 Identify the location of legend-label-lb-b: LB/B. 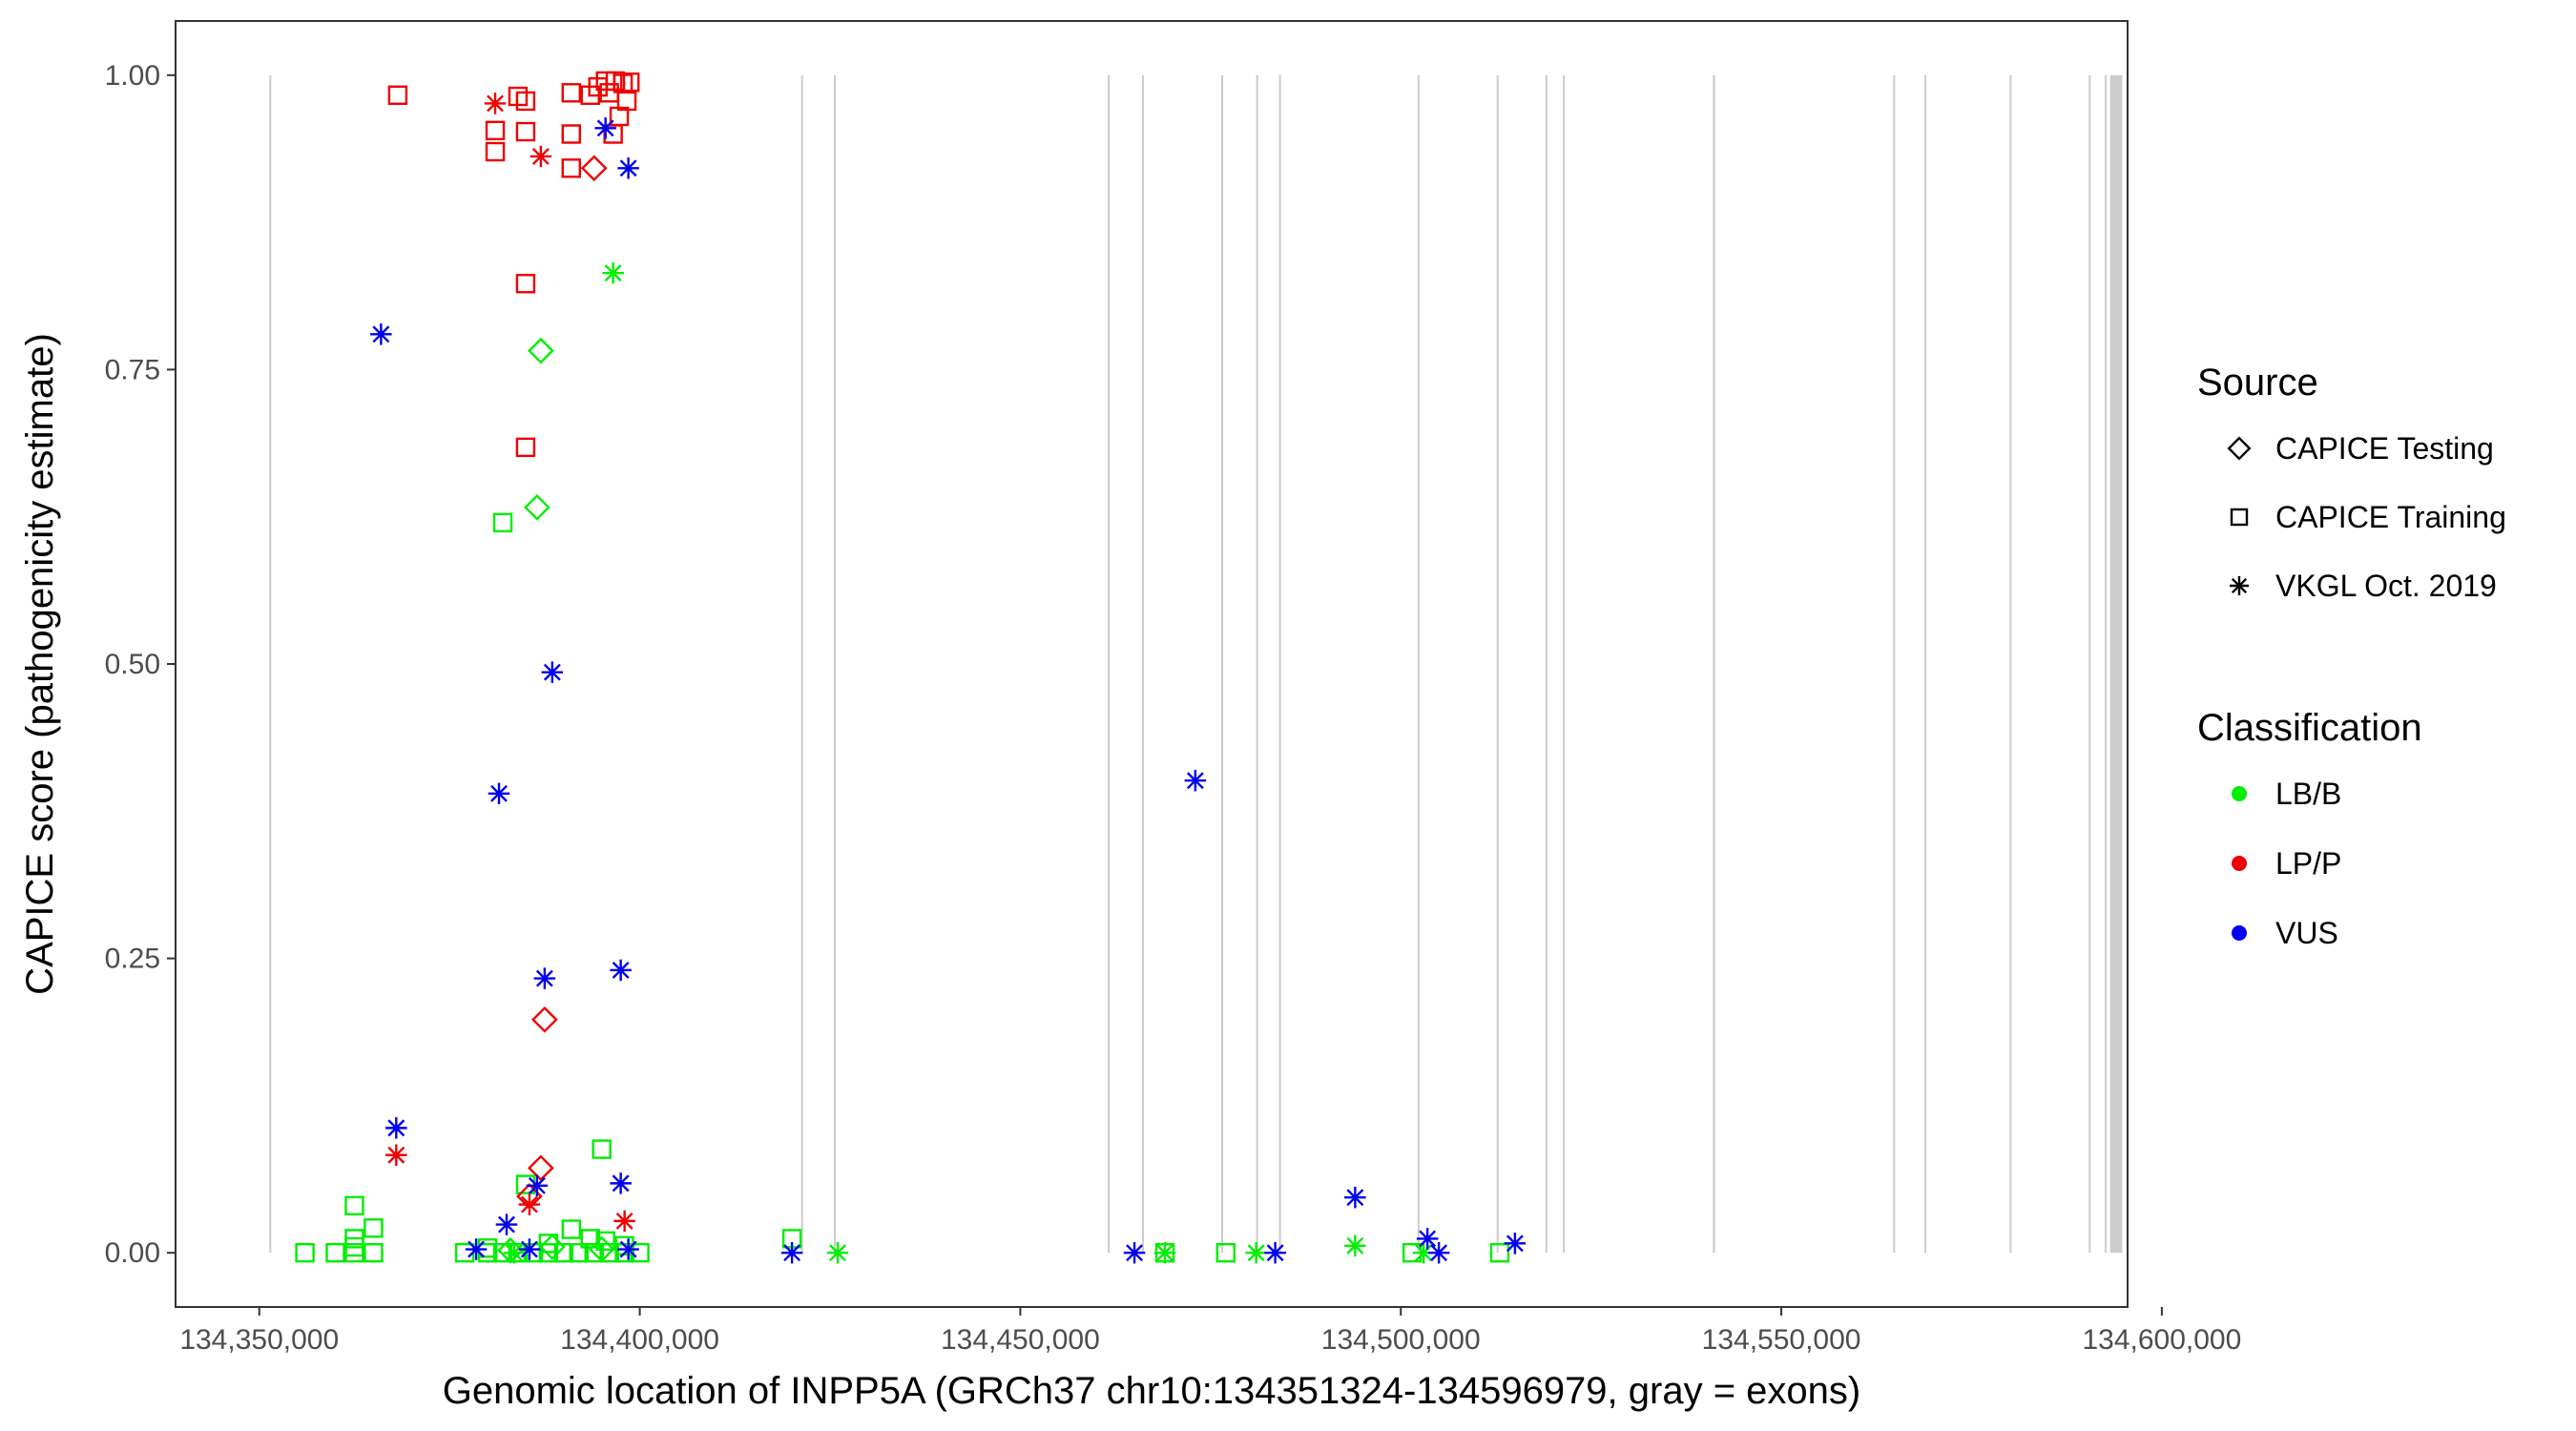
(2308, 794).